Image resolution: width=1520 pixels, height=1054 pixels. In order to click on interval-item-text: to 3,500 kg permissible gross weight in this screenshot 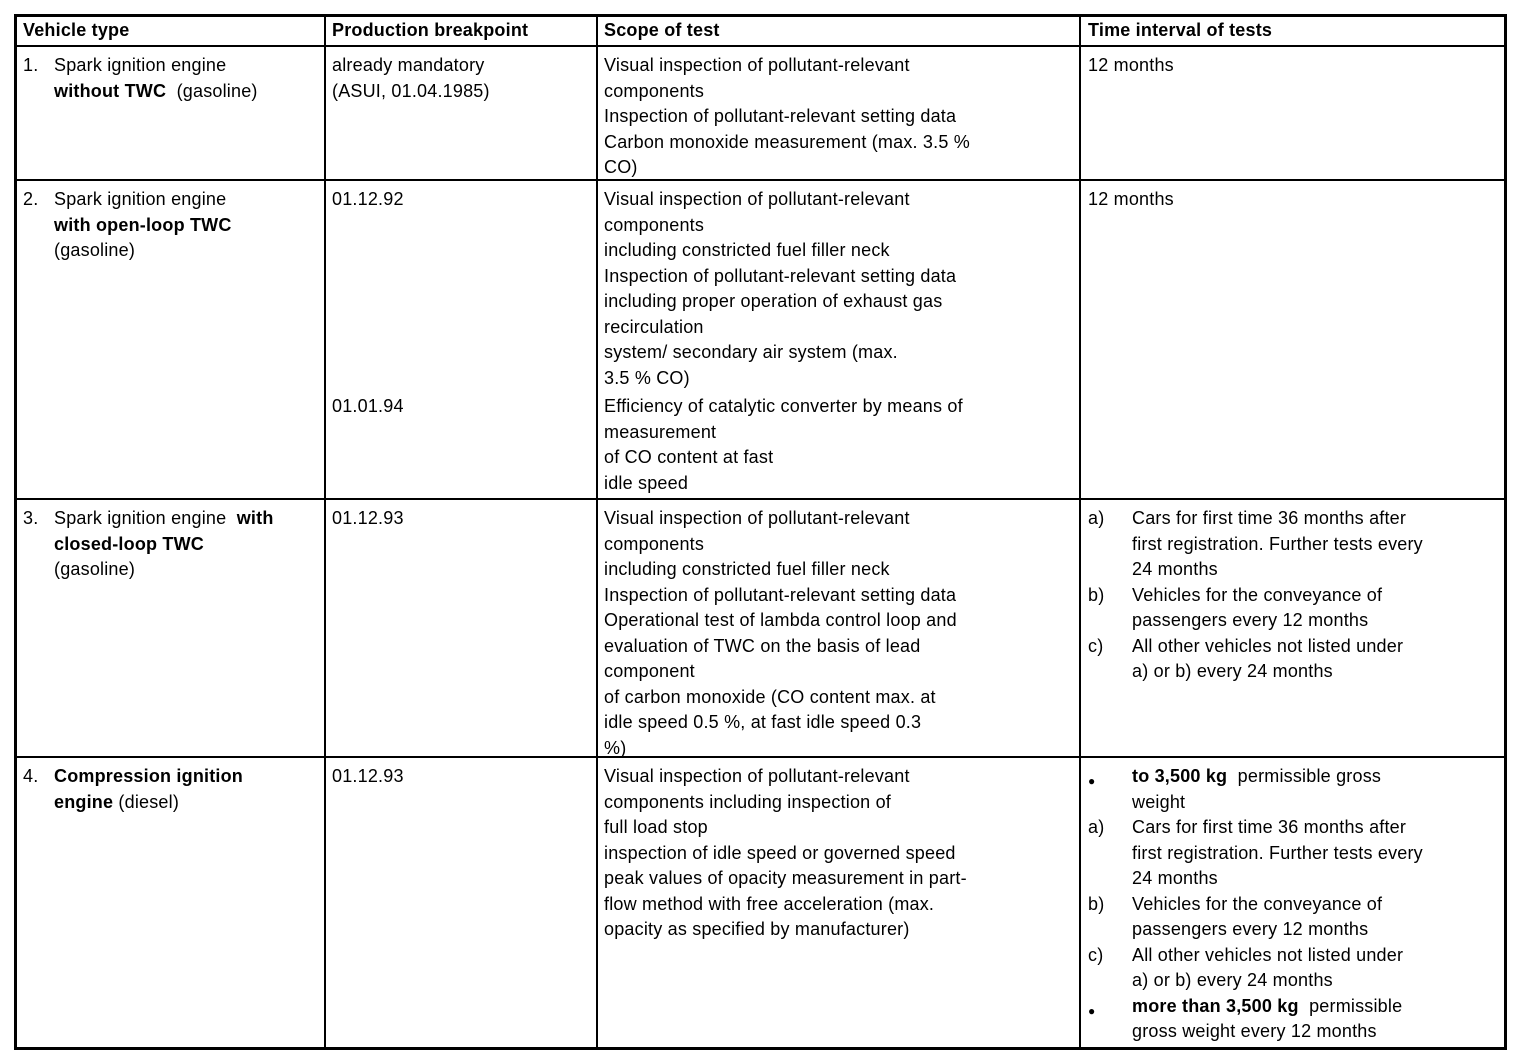, I will do `click(1257, 789)`.